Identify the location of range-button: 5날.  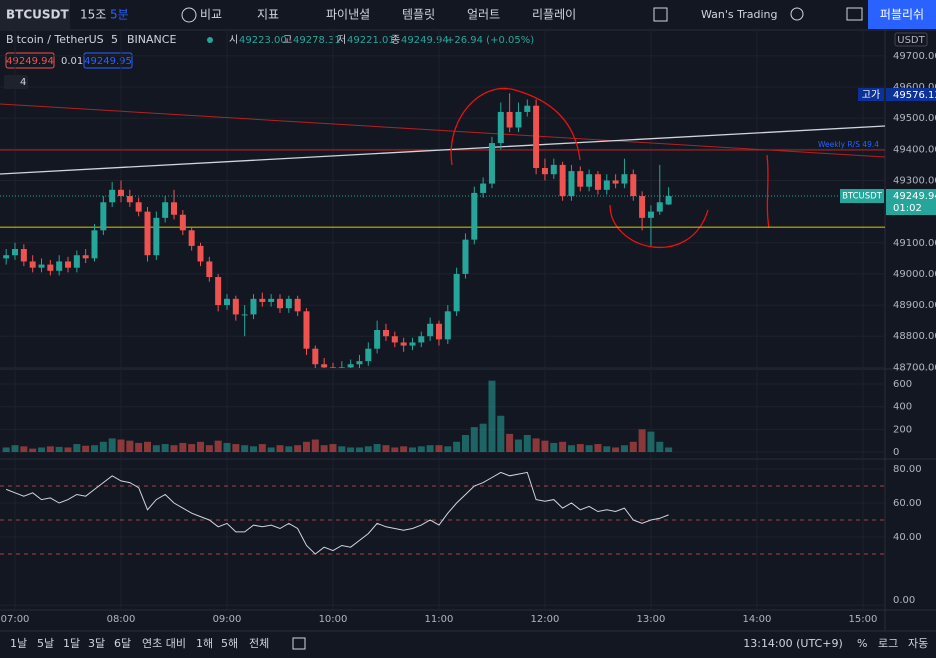
(45, 643).